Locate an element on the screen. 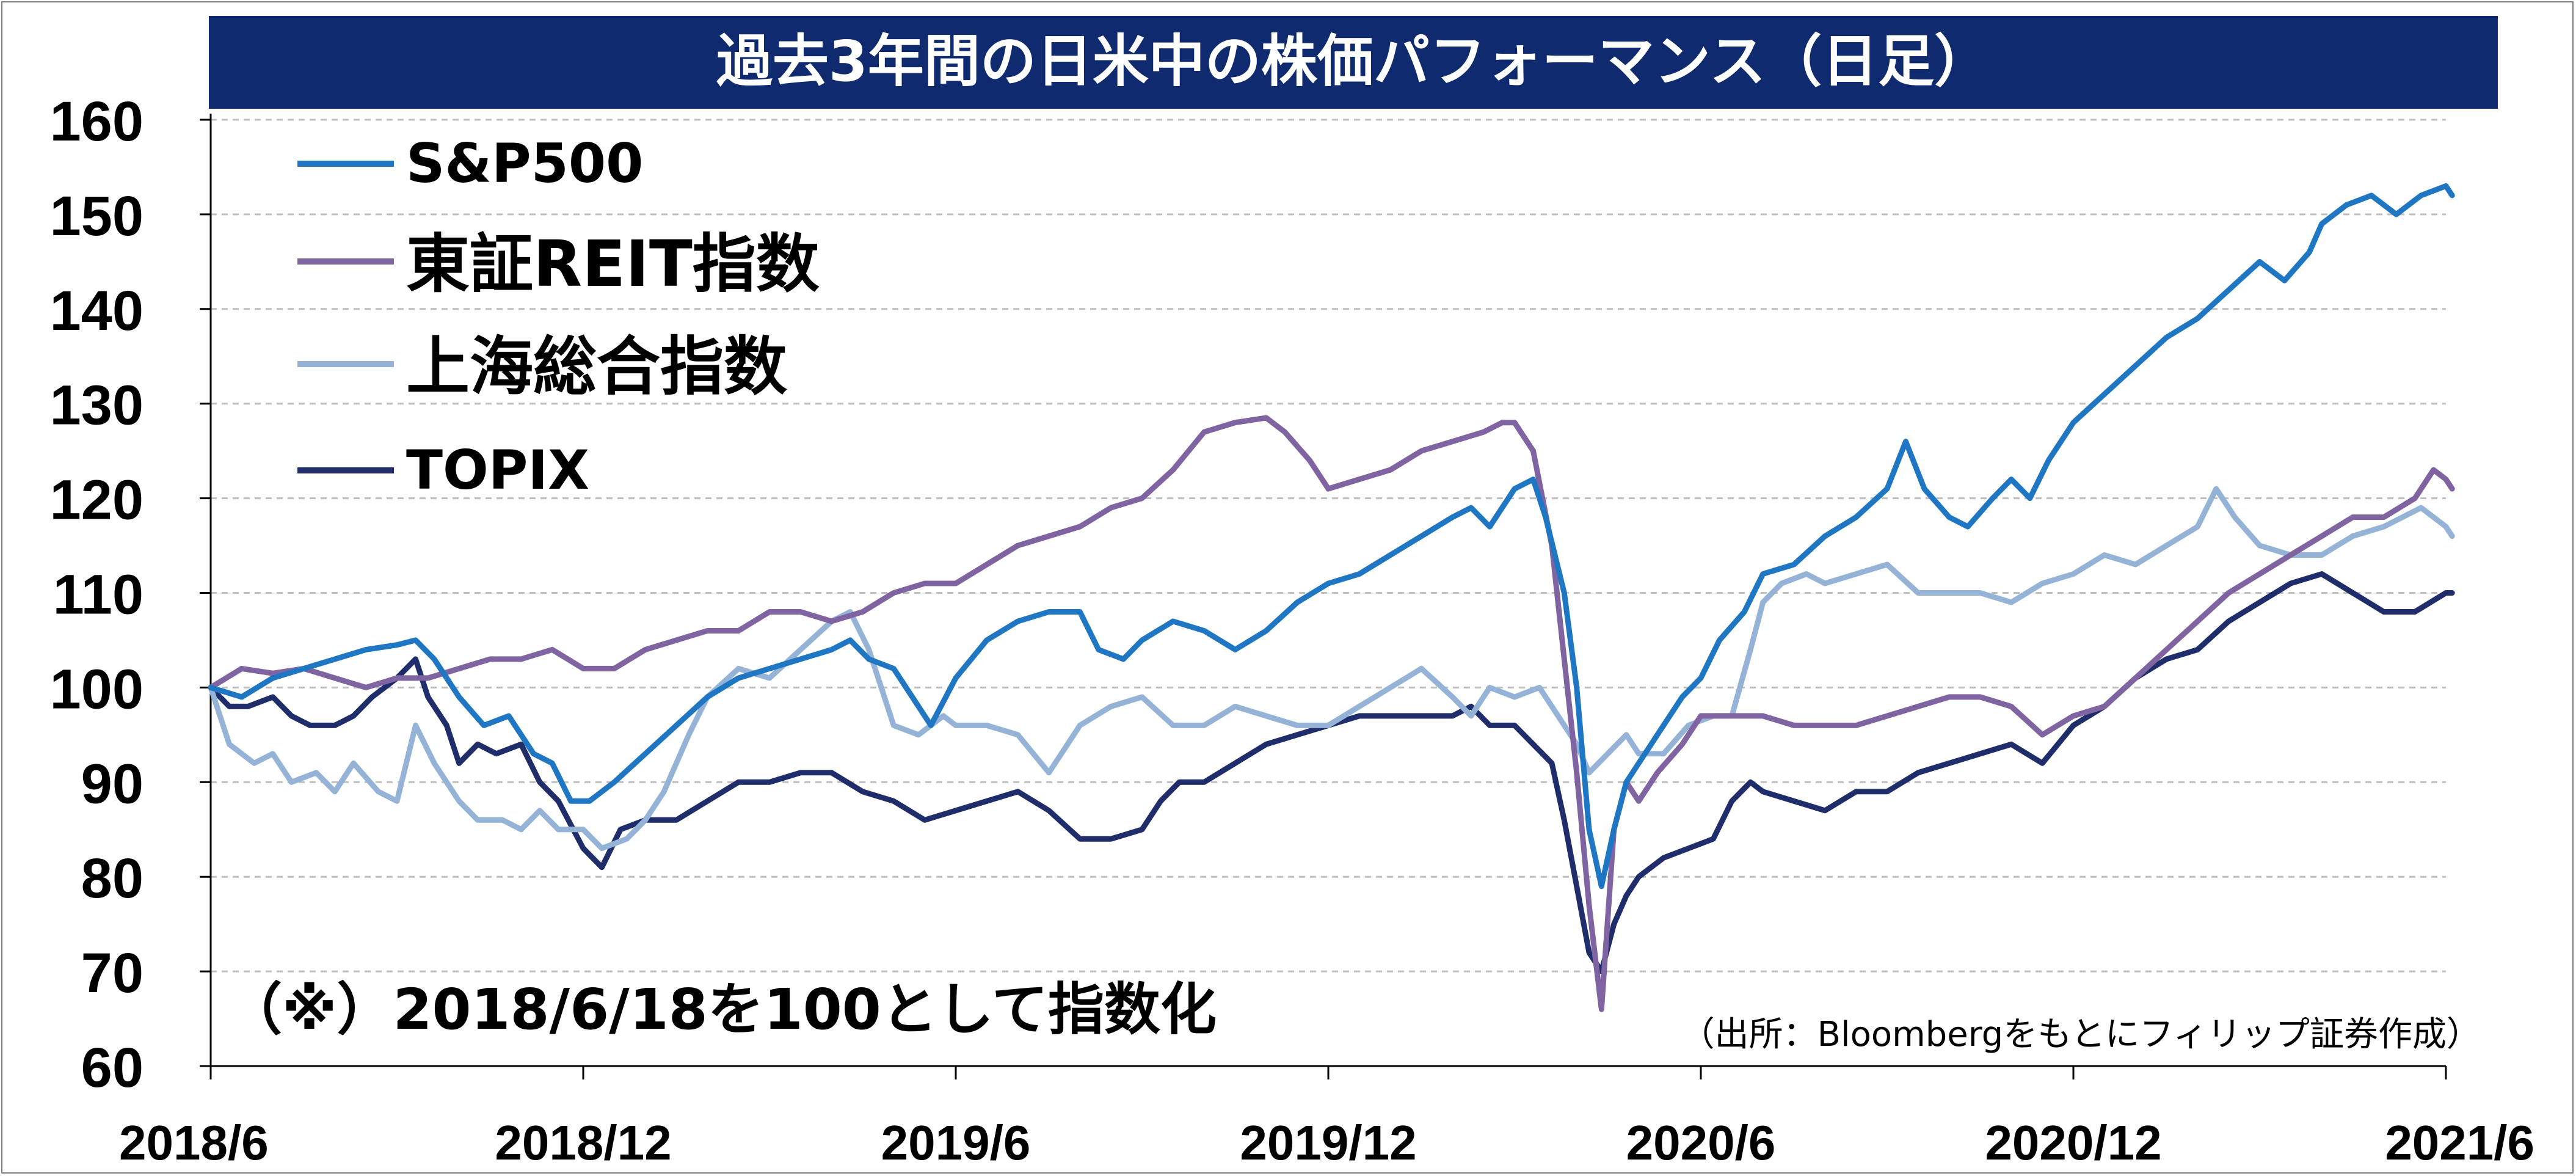  y-tick-label: 70 is located at coordinates (112, 973).